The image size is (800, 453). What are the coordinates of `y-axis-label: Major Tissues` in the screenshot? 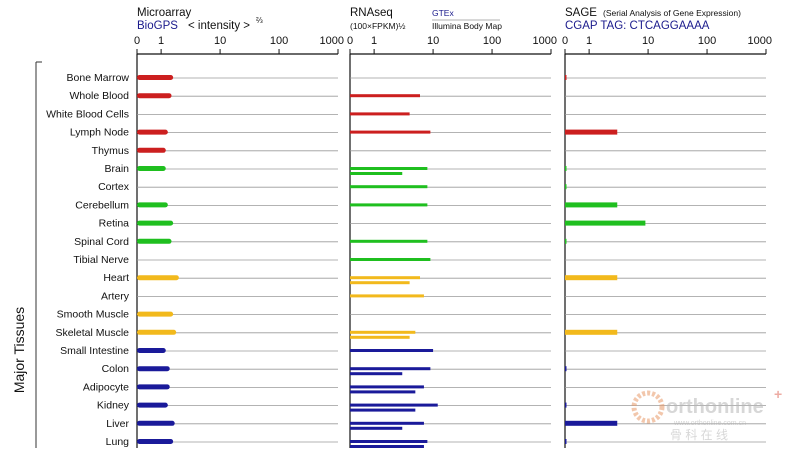 It's located at (19, 350).